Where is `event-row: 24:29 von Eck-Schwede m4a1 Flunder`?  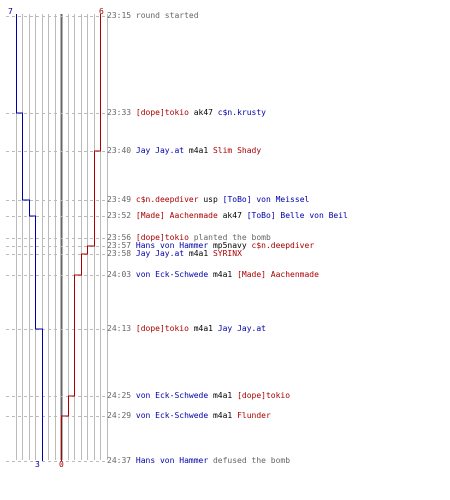
event-row: 24:29 von Eck-Schwede m4a1 Flunder is located at coordinates (189, 415).